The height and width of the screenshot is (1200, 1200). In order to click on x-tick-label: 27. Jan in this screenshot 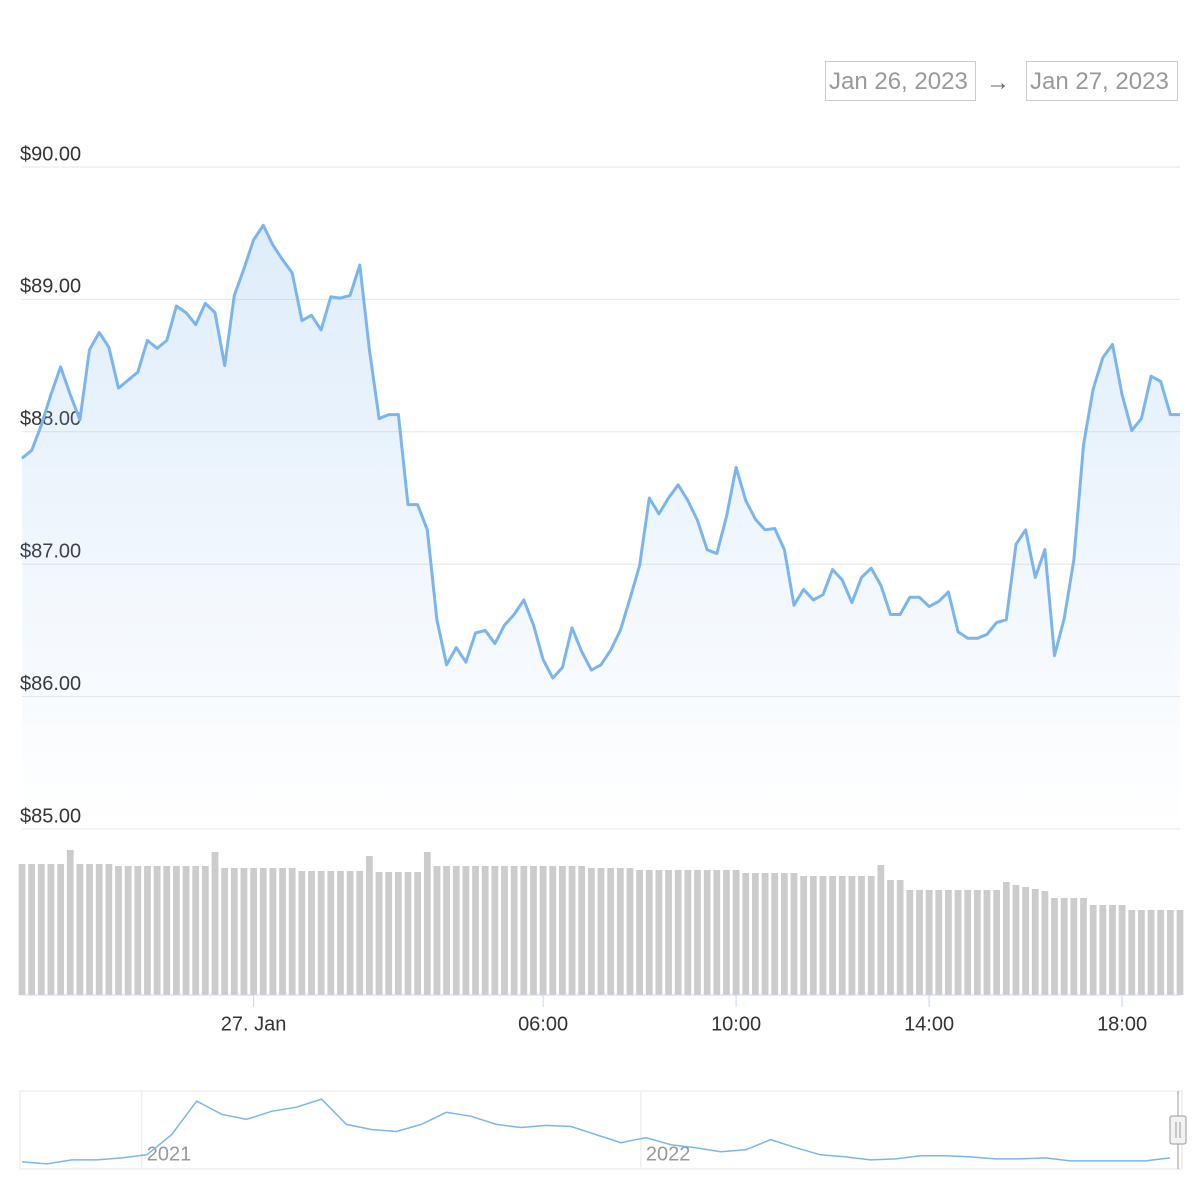, I will do `click(254, 1024)`.